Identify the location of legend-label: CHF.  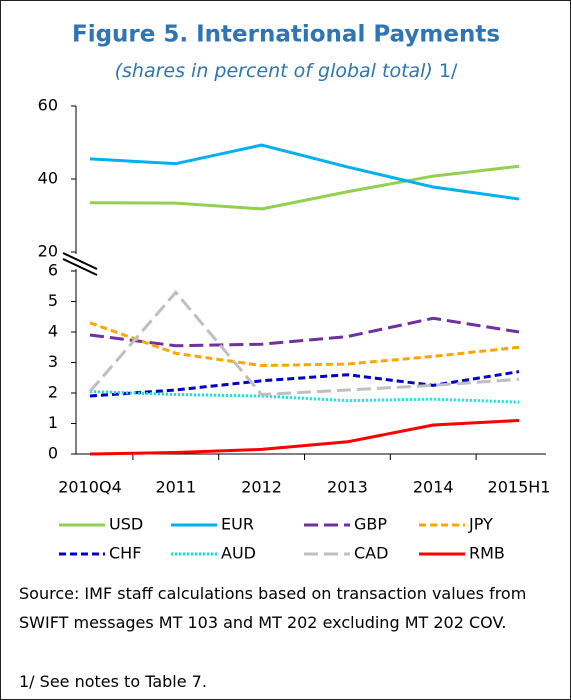
(125, 553).